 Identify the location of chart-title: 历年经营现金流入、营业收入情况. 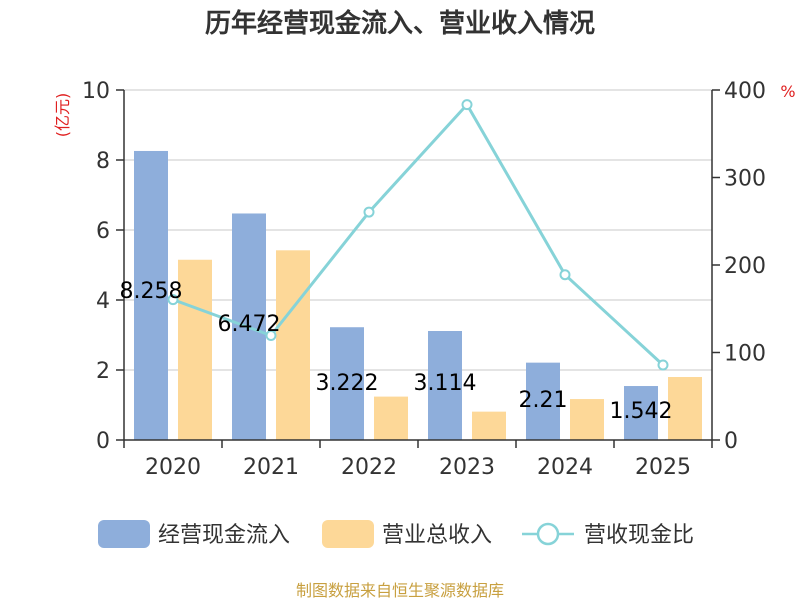
(400, 23).